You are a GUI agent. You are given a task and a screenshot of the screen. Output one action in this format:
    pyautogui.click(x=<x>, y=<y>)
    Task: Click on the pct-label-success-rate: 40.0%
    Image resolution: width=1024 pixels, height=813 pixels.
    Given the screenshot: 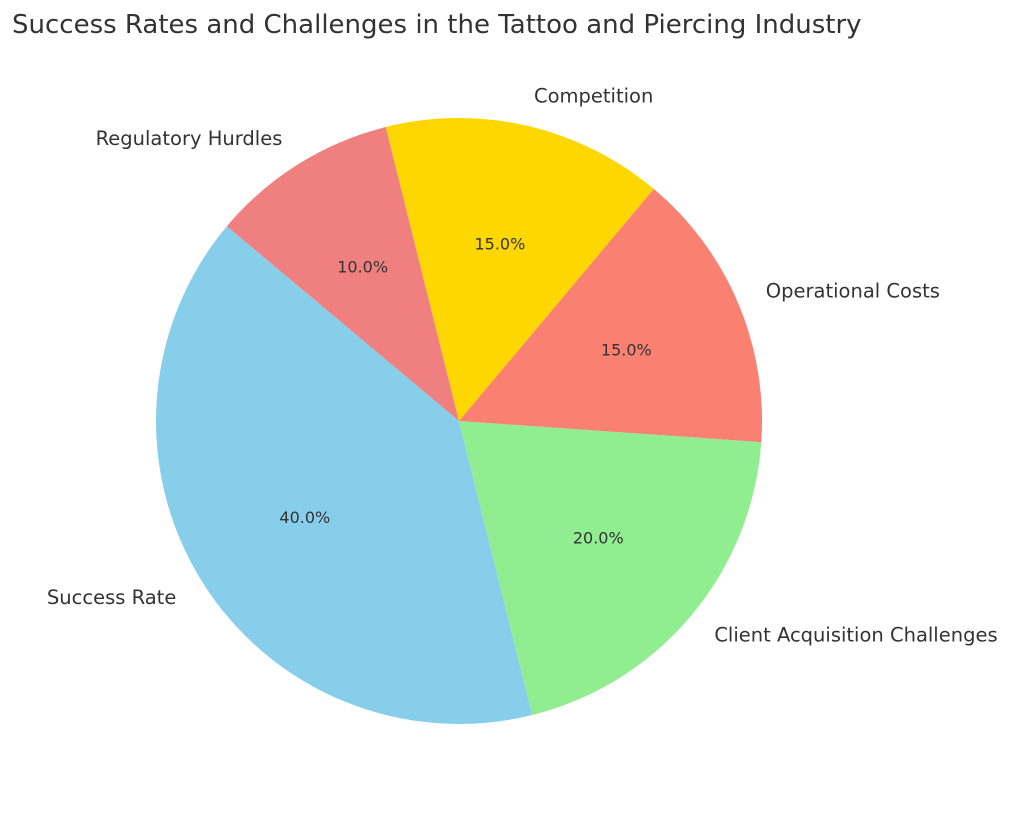 What is the action you would take?
    pyautogui.click(x=304, y=517)
    